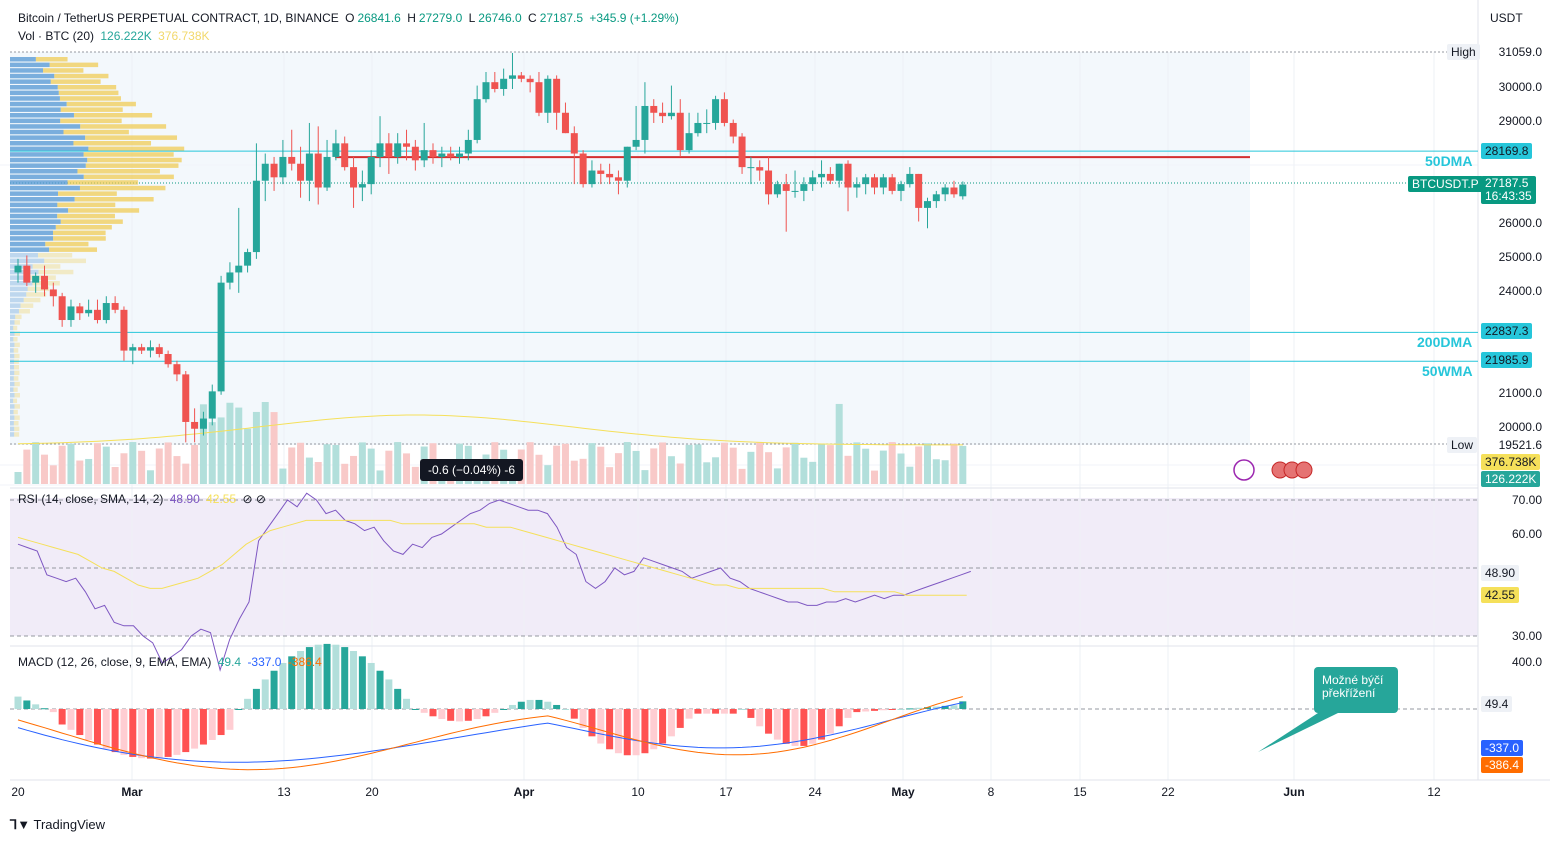 This screenshot has height=841, width=1560. What do you see at coordinates (91, 499) in the screenshot?
I see `rsi-title: RSI (14, close, SMA, 14, 2)` at bounding box center [91, 499].